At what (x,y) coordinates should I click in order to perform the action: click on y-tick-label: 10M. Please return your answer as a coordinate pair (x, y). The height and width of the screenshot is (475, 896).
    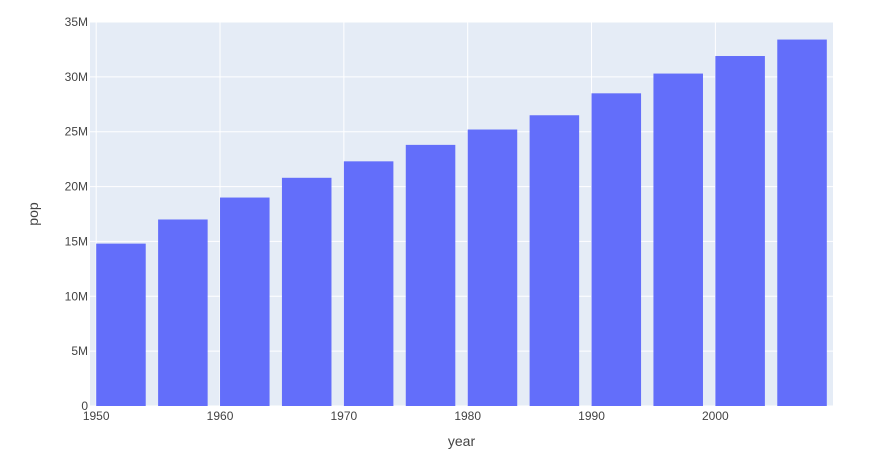
    Looking at the image, I should click on (76, 296).